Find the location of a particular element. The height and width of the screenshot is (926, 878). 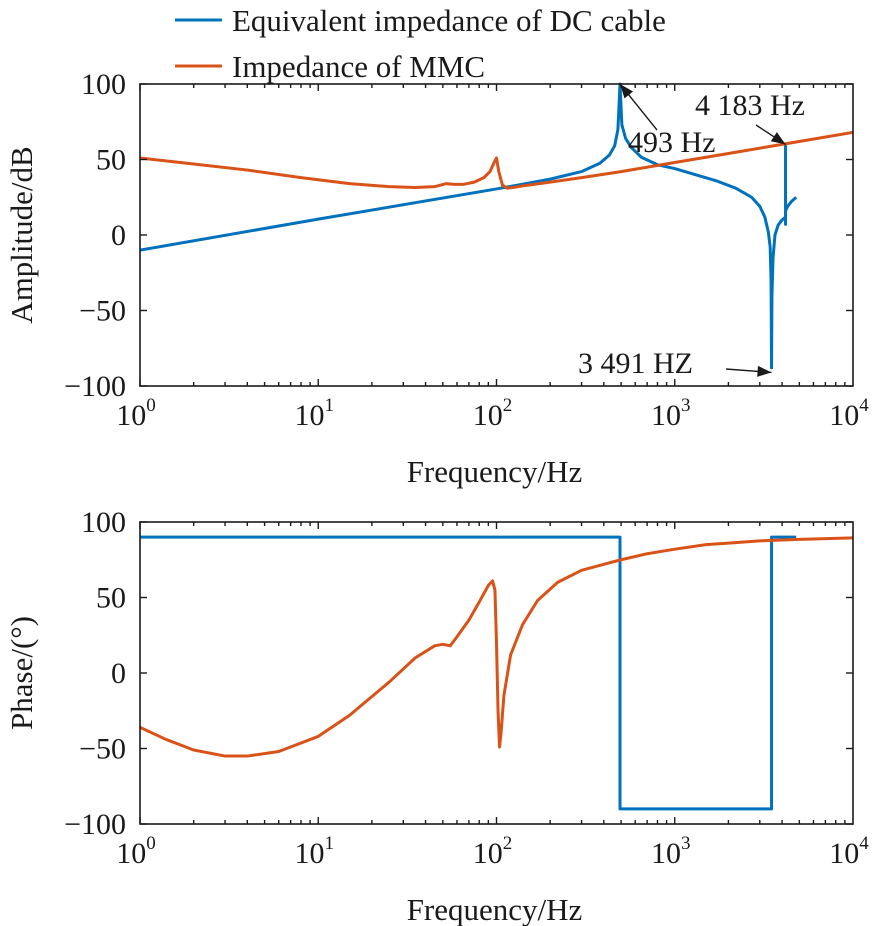

annotation-label: 493 Hz is located at coordinates (671, 142).